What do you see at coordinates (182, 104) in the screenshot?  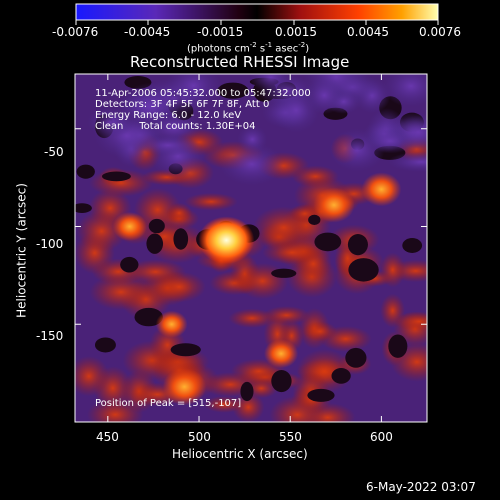 I see `detectors-annotation: Detectors: 3F 4F 5F 6F 7F 8F, Att 0` at bounding box center [182, 104].